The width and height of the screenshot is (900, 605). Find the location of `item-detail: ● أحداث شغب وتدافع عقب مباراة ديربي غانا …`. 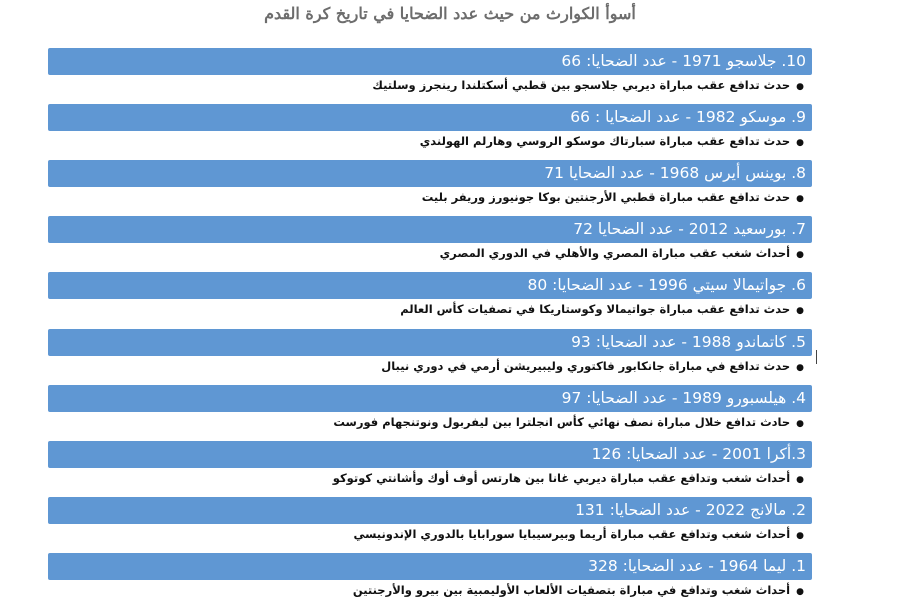

item-detail: ● أحداث شغب وتدافع عقب مباراة ديربي غانا … is located at coordinates (430, 478).